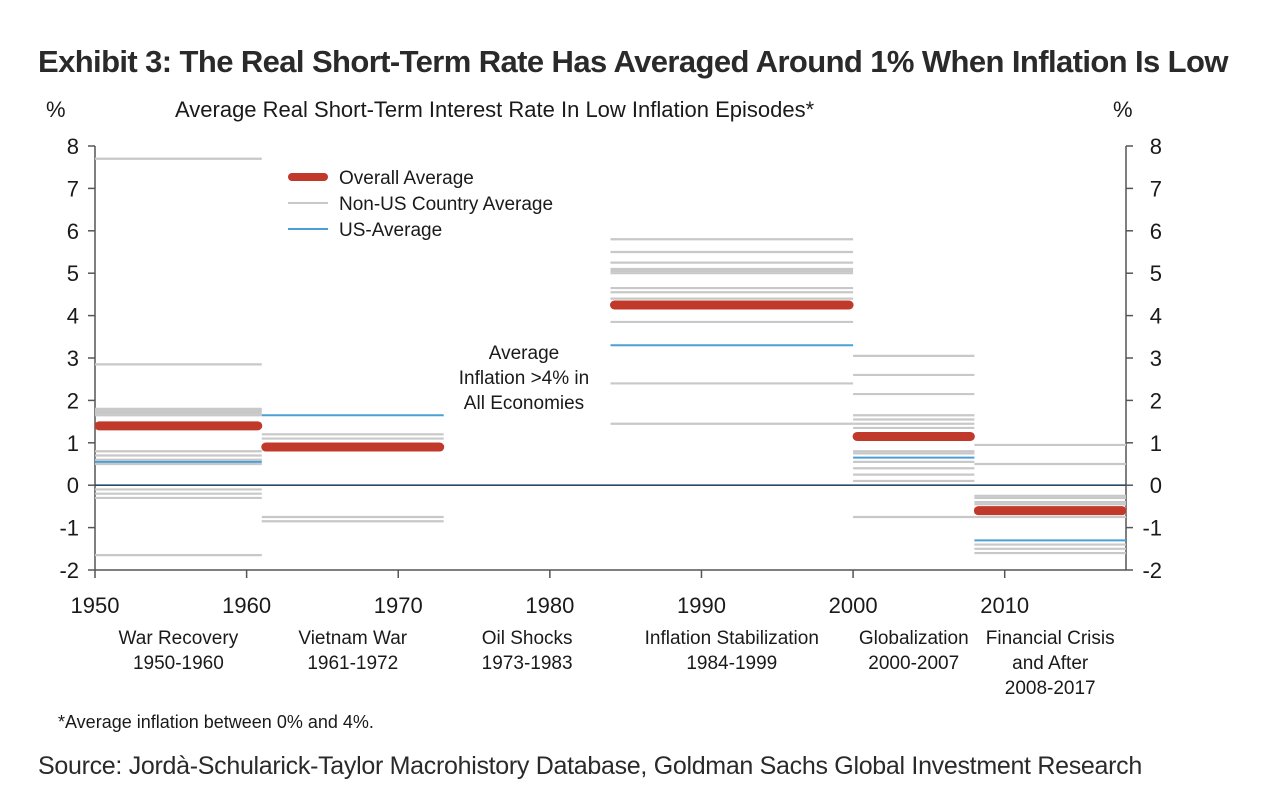  Describe the element at coordinates (352, 638) in the screenshot. I see `episode-label: Vietnam War` at that location.